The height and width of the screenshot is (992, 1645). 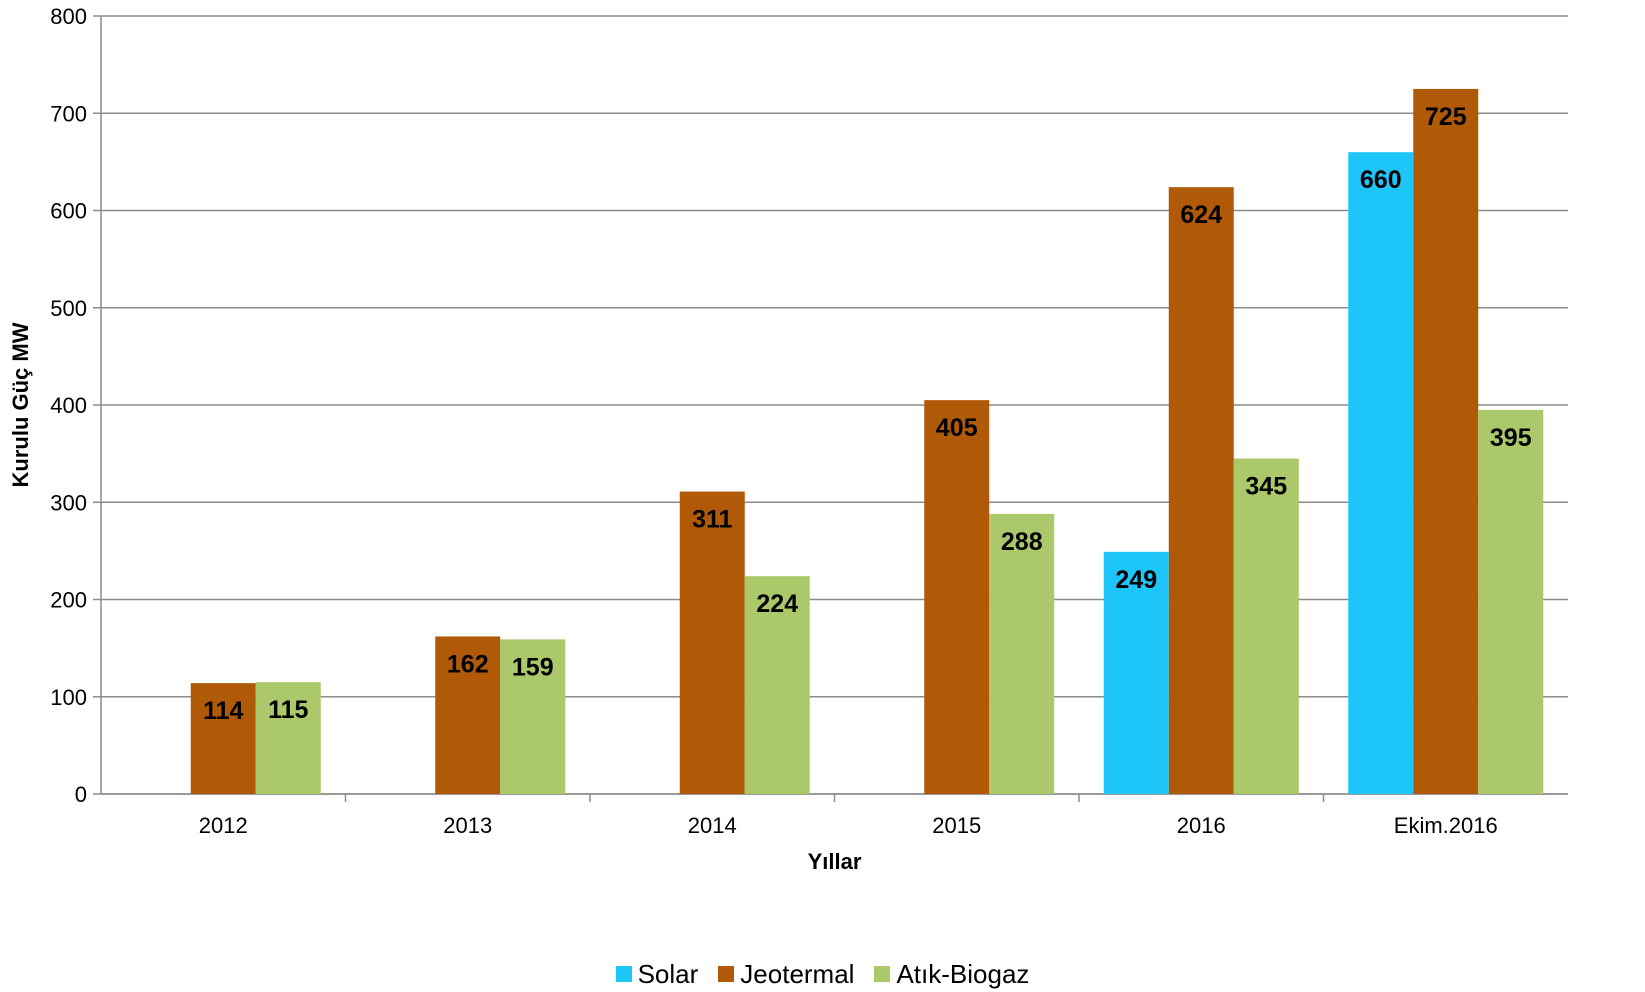 I want to click on y-tick-label: 600, so click(x=68, y=211).